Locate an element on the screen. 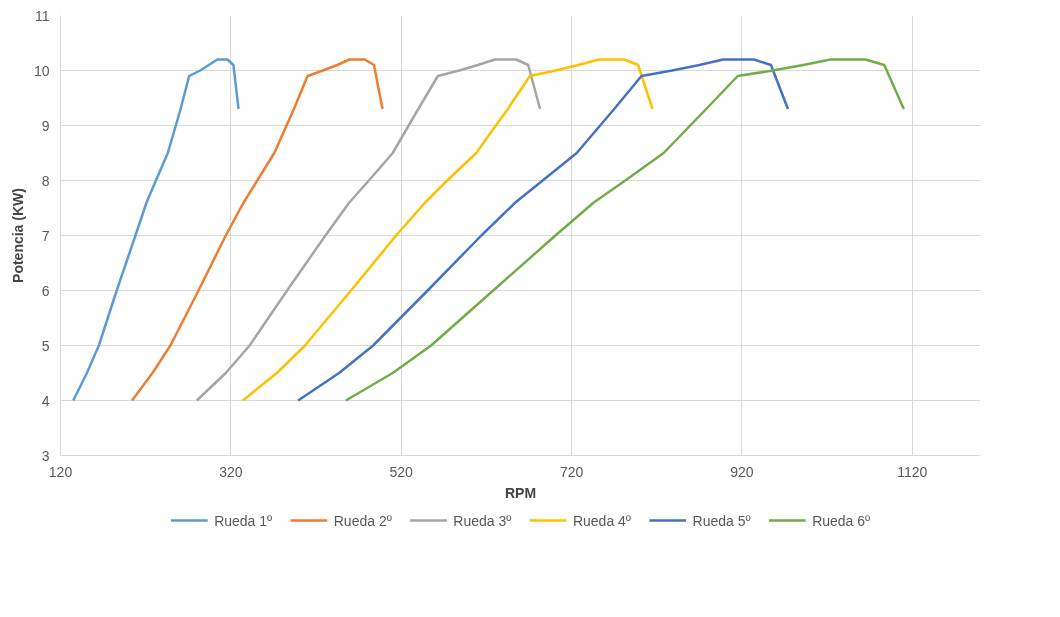 The width and height of the screenshot is (1060, 617). x-tick-label: 520 is located at coordinates (401, 471).